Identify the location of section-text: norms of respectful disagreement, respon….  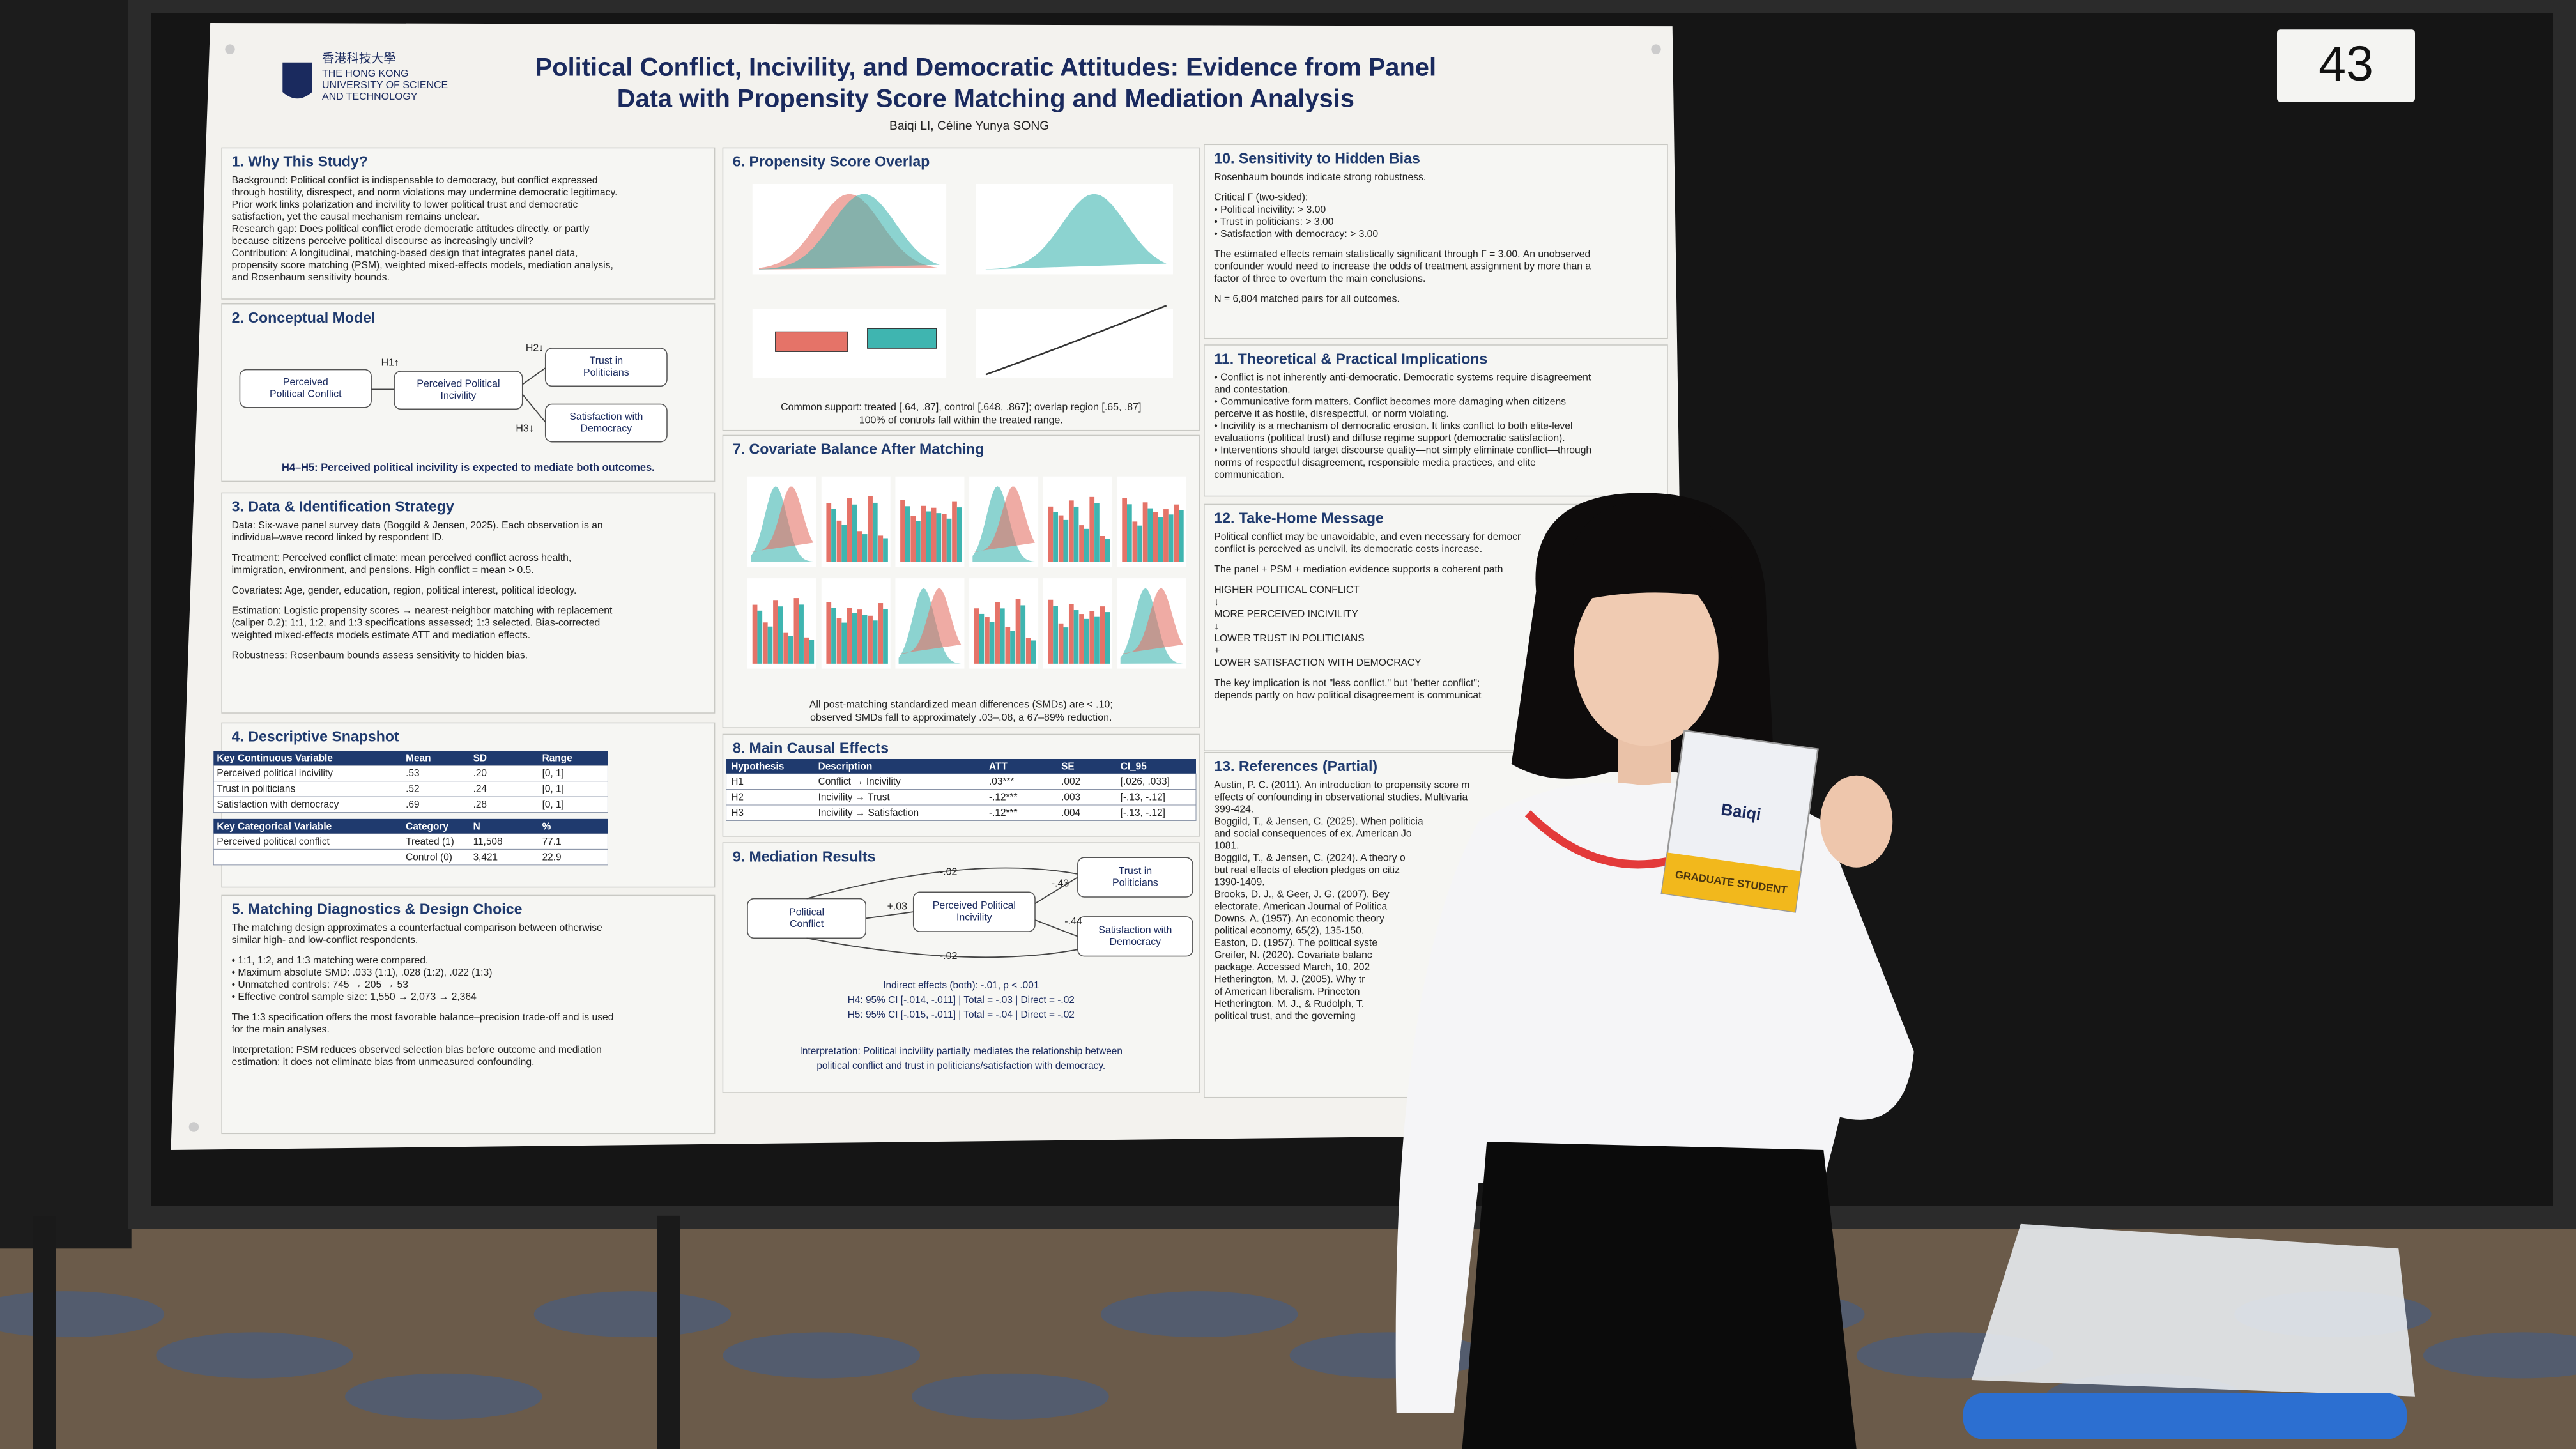
(1375, 462).